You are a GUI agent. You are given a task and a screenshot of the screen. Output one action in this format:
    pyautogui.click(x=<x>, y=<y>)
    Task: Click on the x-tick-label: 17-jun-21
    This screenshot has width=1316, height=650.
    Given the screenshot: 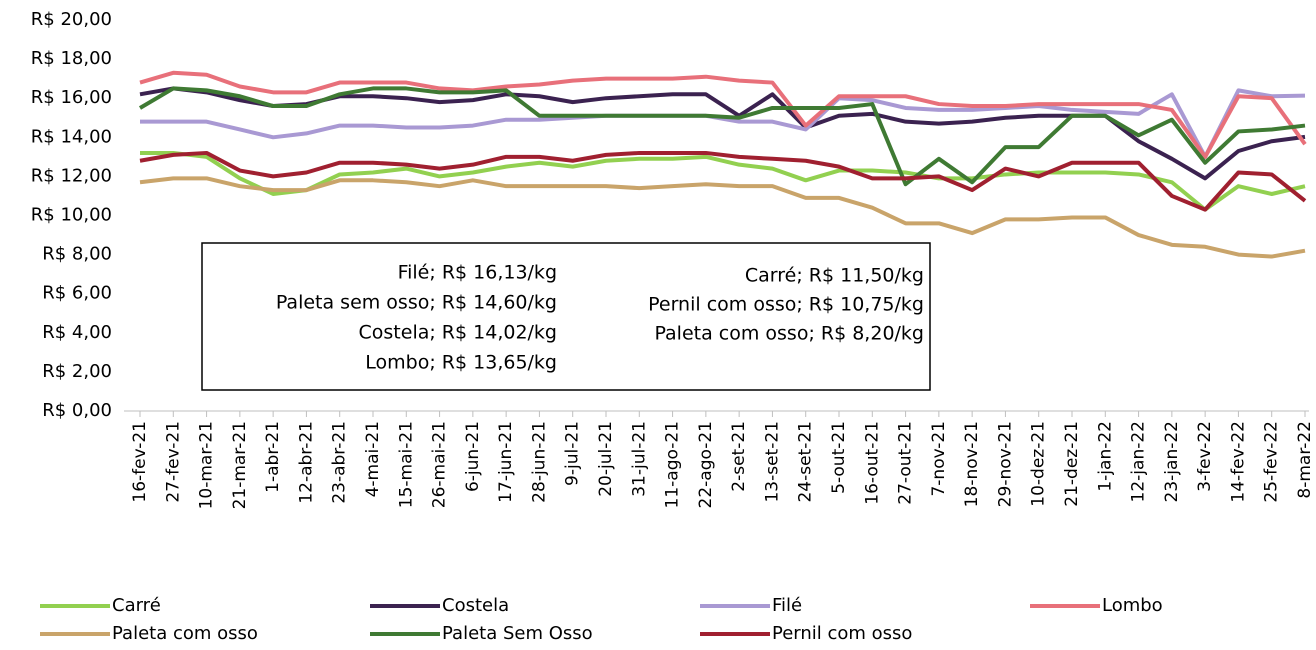 What is the action you would take?
    pyautogui.click(x=506, y=462)
    